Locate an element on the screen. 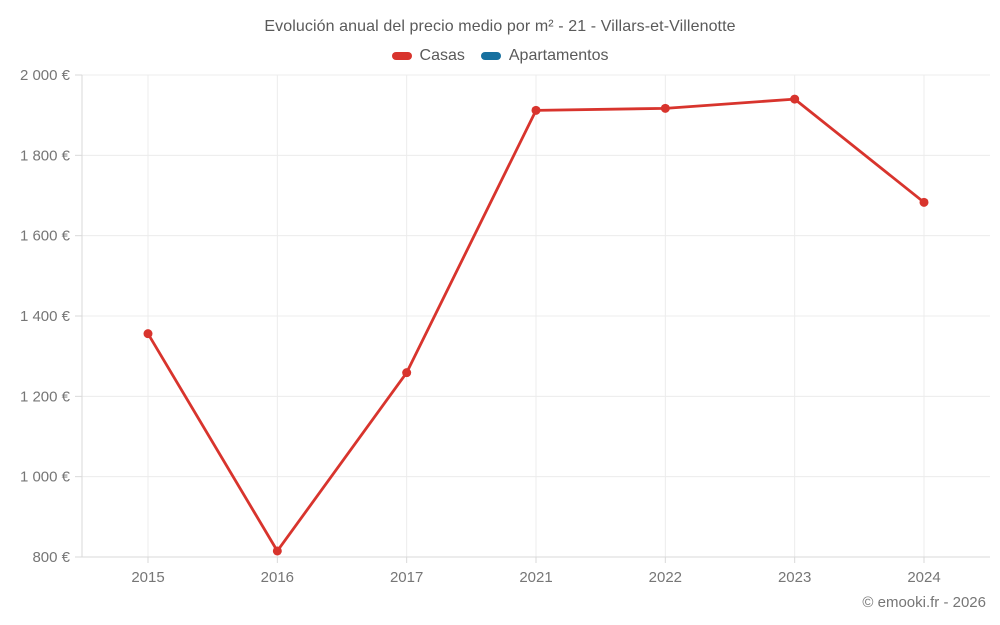  x-axis-label: 2022 is located at coordinates (665, 577).